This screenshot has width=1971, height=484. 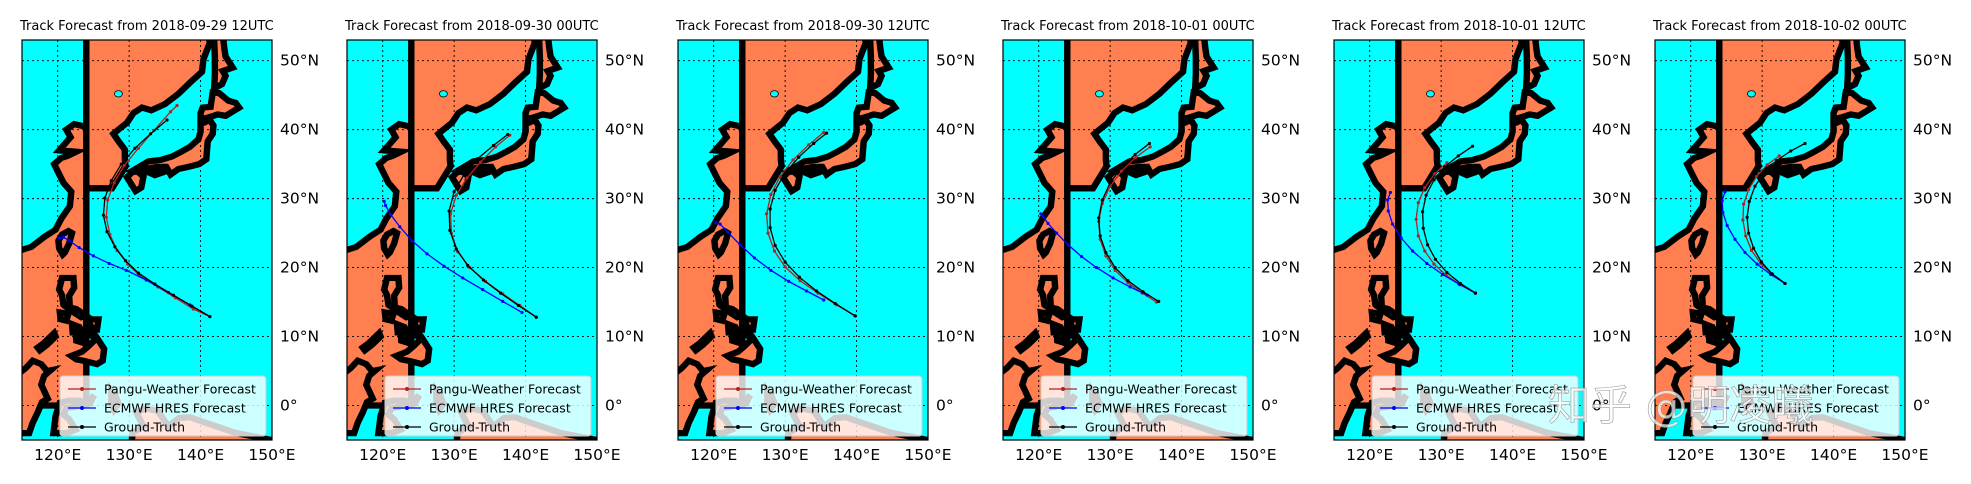 What do you see at coordinates (1779, 26) in the screenshot?
I see `panel-title: Track Forecast from 2018-10-02 00UTC` at bounding box center [1779, 26].